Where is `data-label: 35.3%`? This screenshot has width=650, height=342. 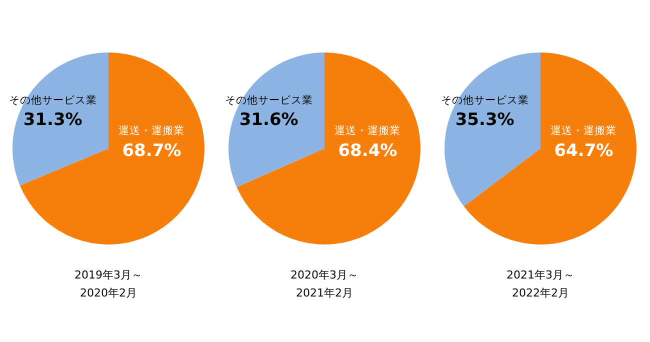 data-label: 35.3% is located at coordinates (484, 120).